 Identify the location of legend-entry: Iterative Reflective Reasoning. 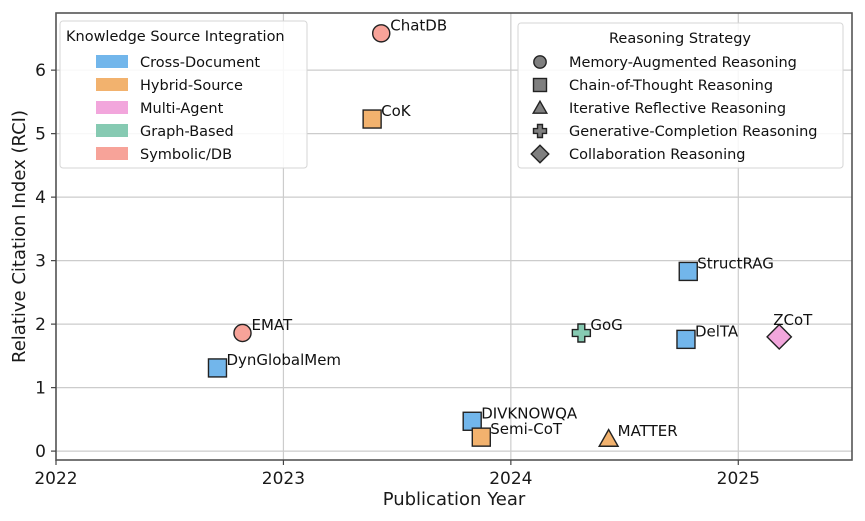
(677, 109).